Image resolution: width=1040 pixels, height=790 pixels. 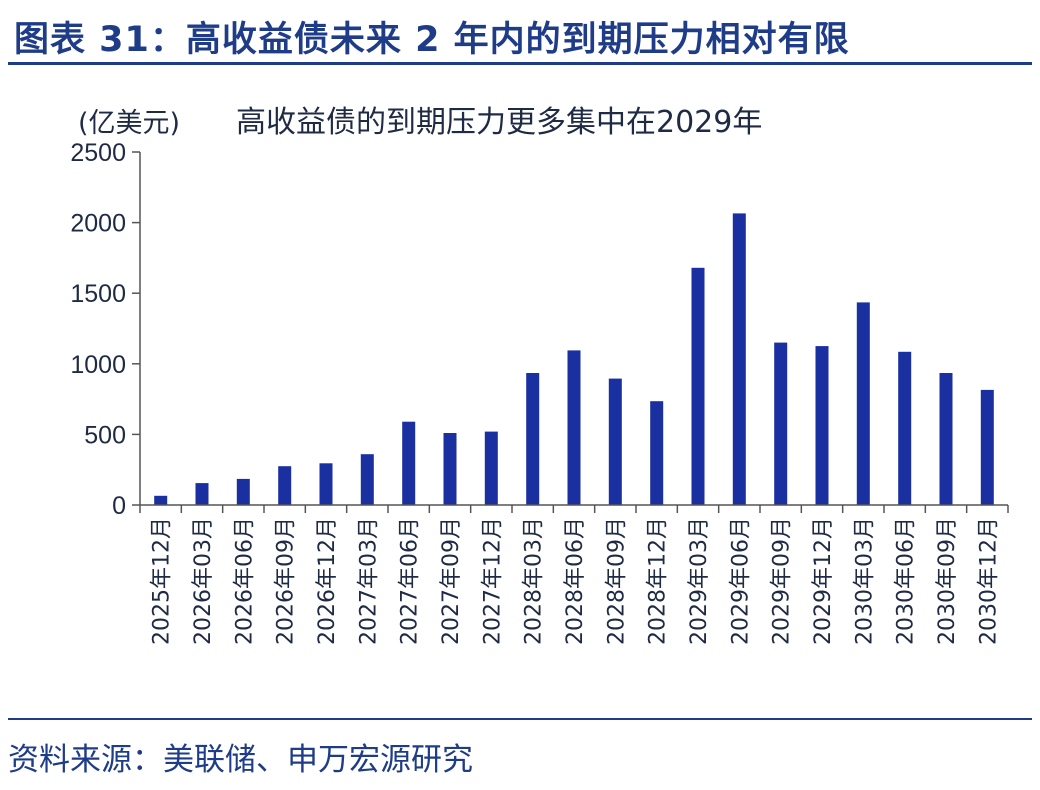 What do you see at coordinates (520, 719) in the screenshot?
I see `footer-rule` at bounding box center [520, 719].